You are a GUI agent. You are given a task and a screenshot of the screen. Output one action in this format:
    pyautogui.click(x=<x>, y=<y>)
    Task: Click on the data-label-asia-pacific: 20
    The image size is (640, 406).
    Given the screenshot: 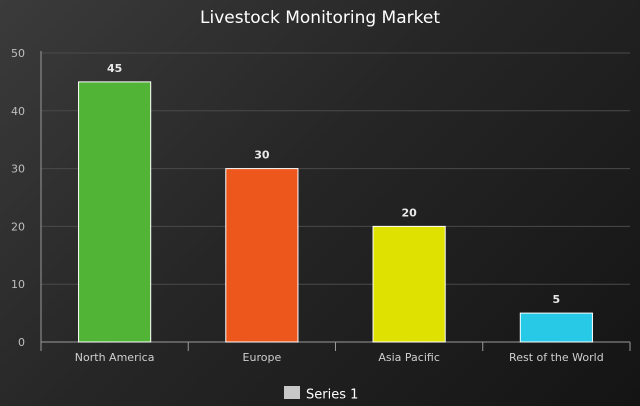 What is the action you would take?
    pyautogui.click(x=409, y=212)
    